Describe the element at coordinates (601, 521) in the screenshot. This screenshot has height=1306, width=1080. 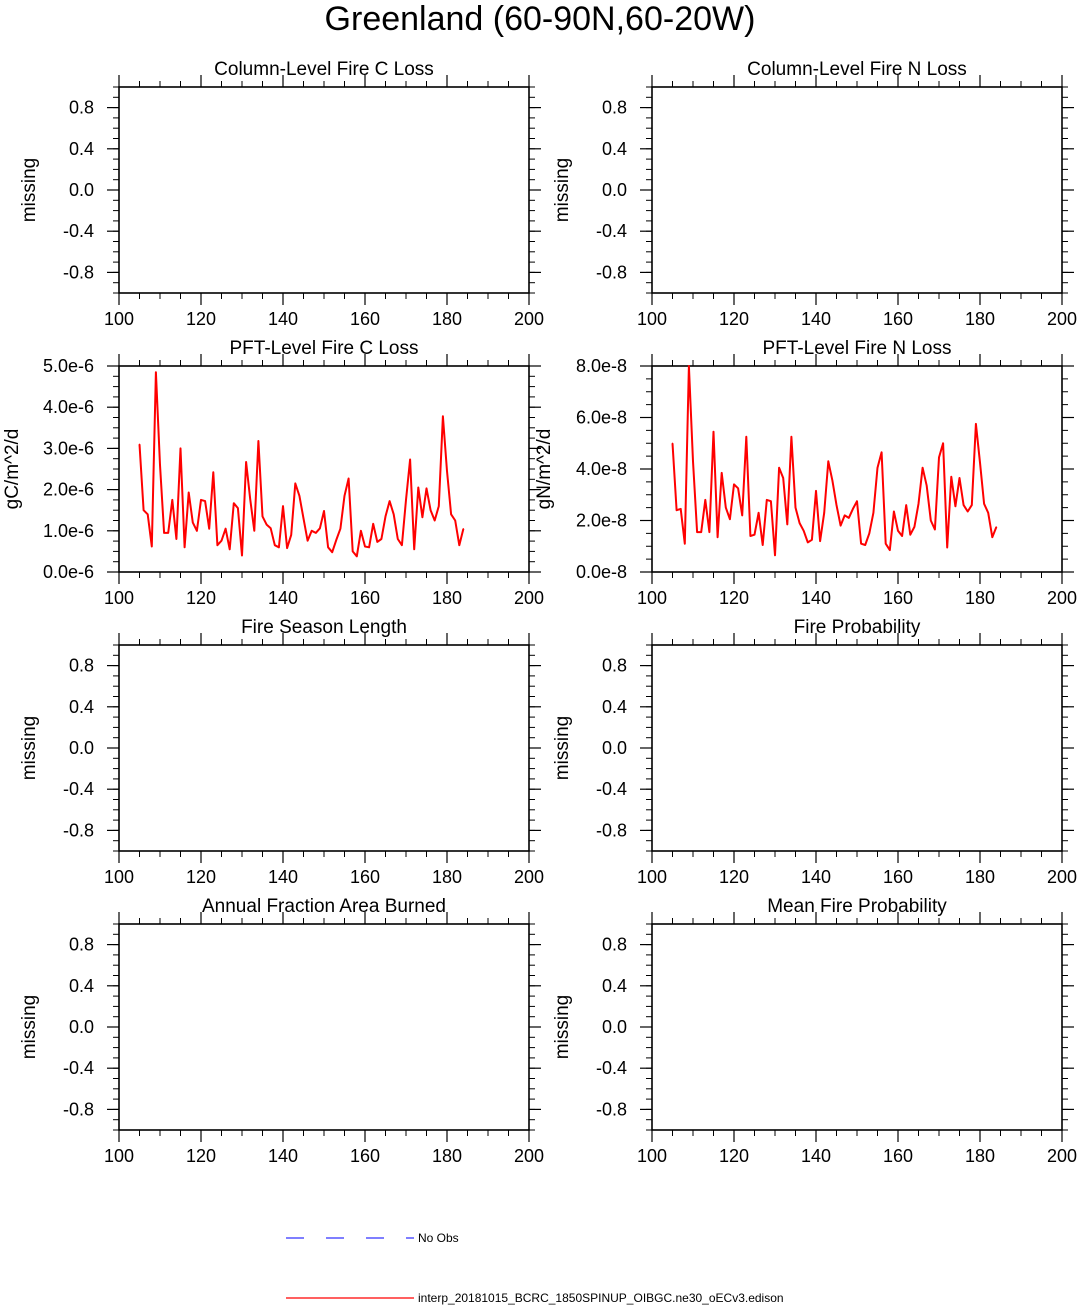
I see `y-tick-label: 2.0e-8` at that location.